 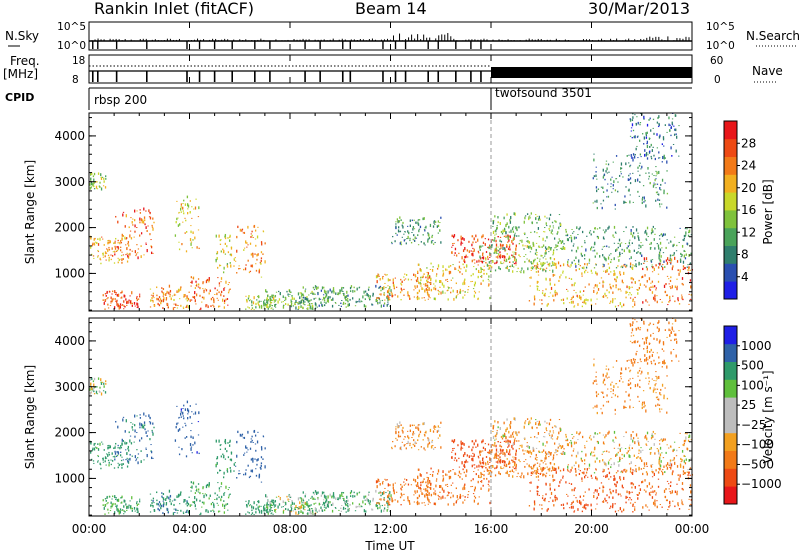 I want to click on nsky-tick-top: 10^5, so click(x=71, y=27).